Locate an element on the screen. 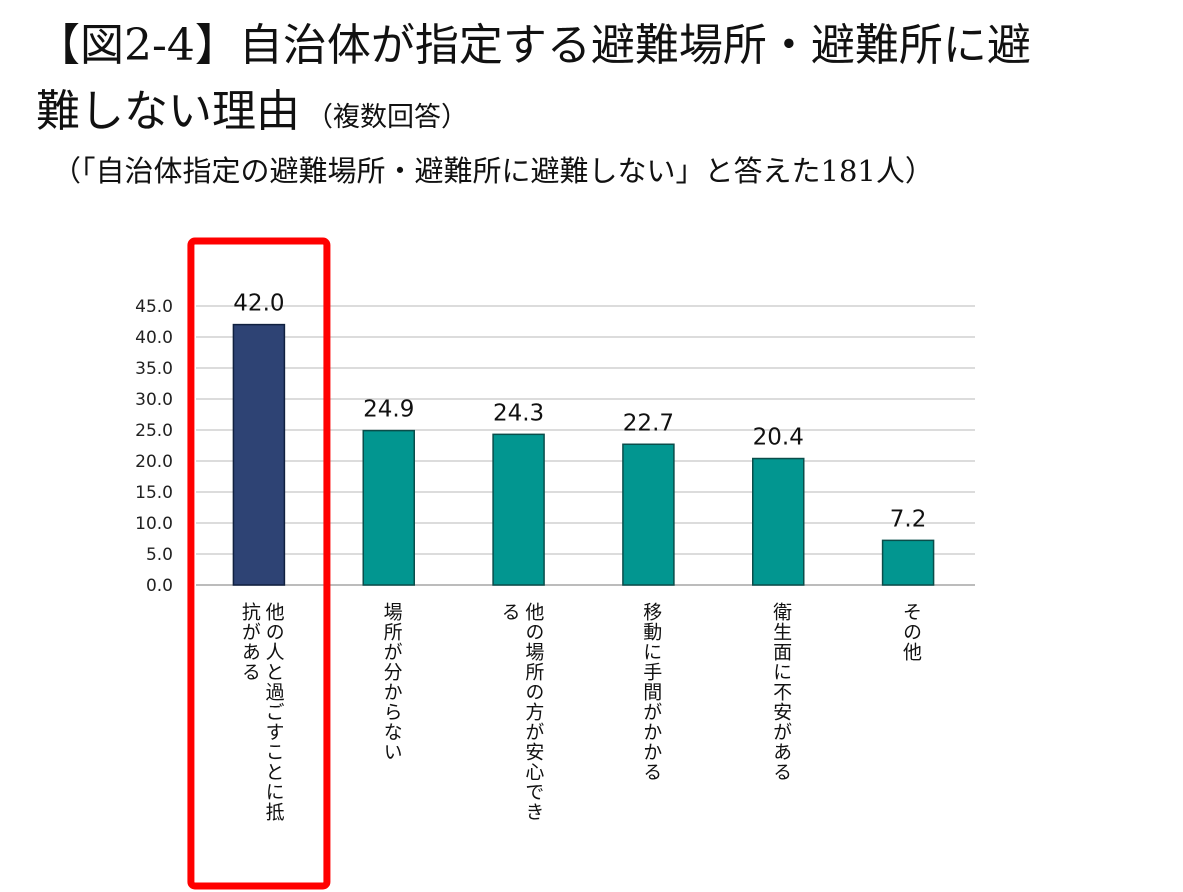 This screenshot has height=892, width=1183. y-tick-label: 40.0 is located at coordinates (154, 338).